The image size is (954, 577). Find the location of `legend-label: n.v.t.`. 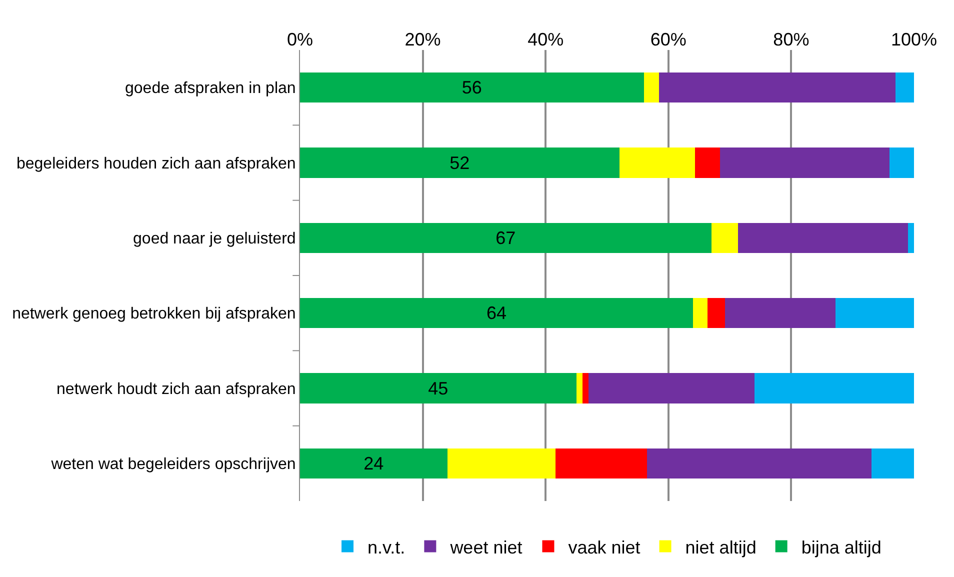

legend-label: n.v.t. is located at coordinates (387, 547).